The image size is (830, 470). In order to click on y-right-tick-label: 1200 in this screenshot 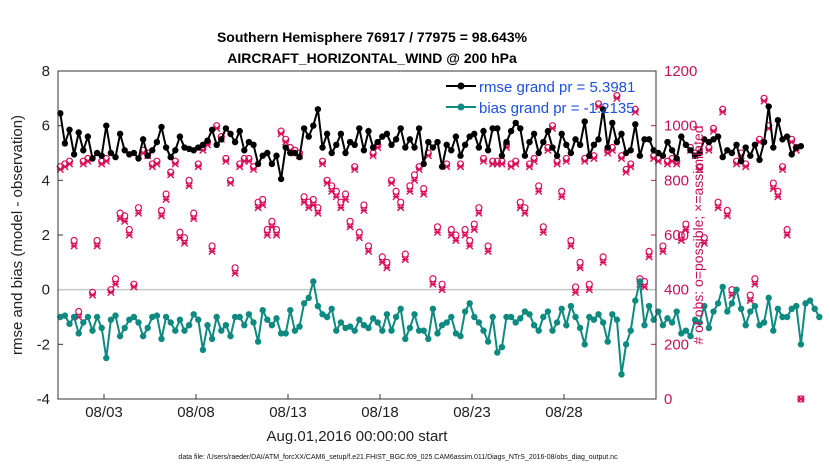, I will do `click(680, 71)`.